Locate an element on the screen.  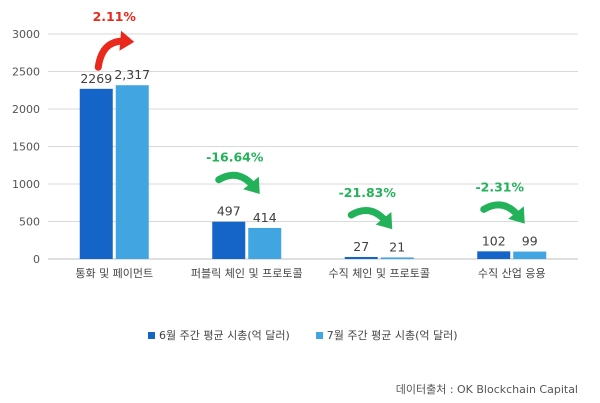
data-label: 99 is located at coordinates (530, 241).